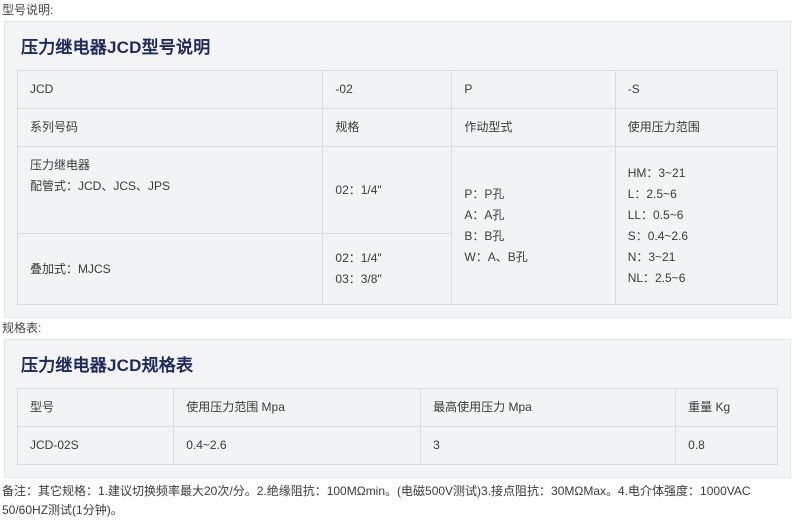 This screenshot has height=520, width=795. What do you see at coordinates (170, 89) in the screenshot?
I see `cell-series-code-value: JCD` at bounding box center [170, 89].